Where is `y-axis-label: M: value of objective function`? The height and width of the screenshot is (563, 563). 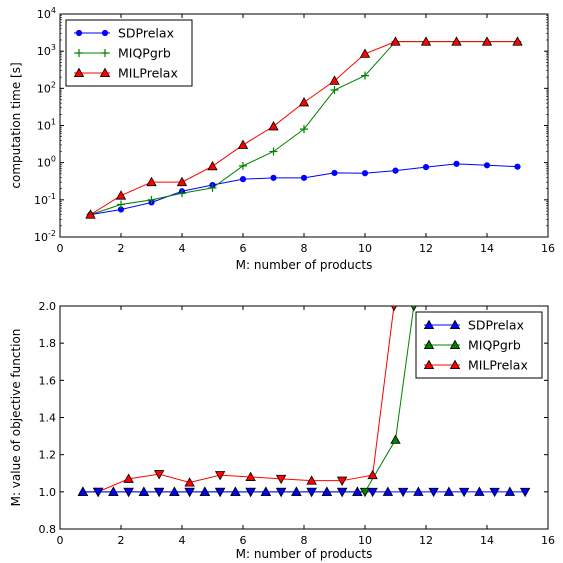 y-axis-label: M: value of objective function is located at coordinates (16, 418).